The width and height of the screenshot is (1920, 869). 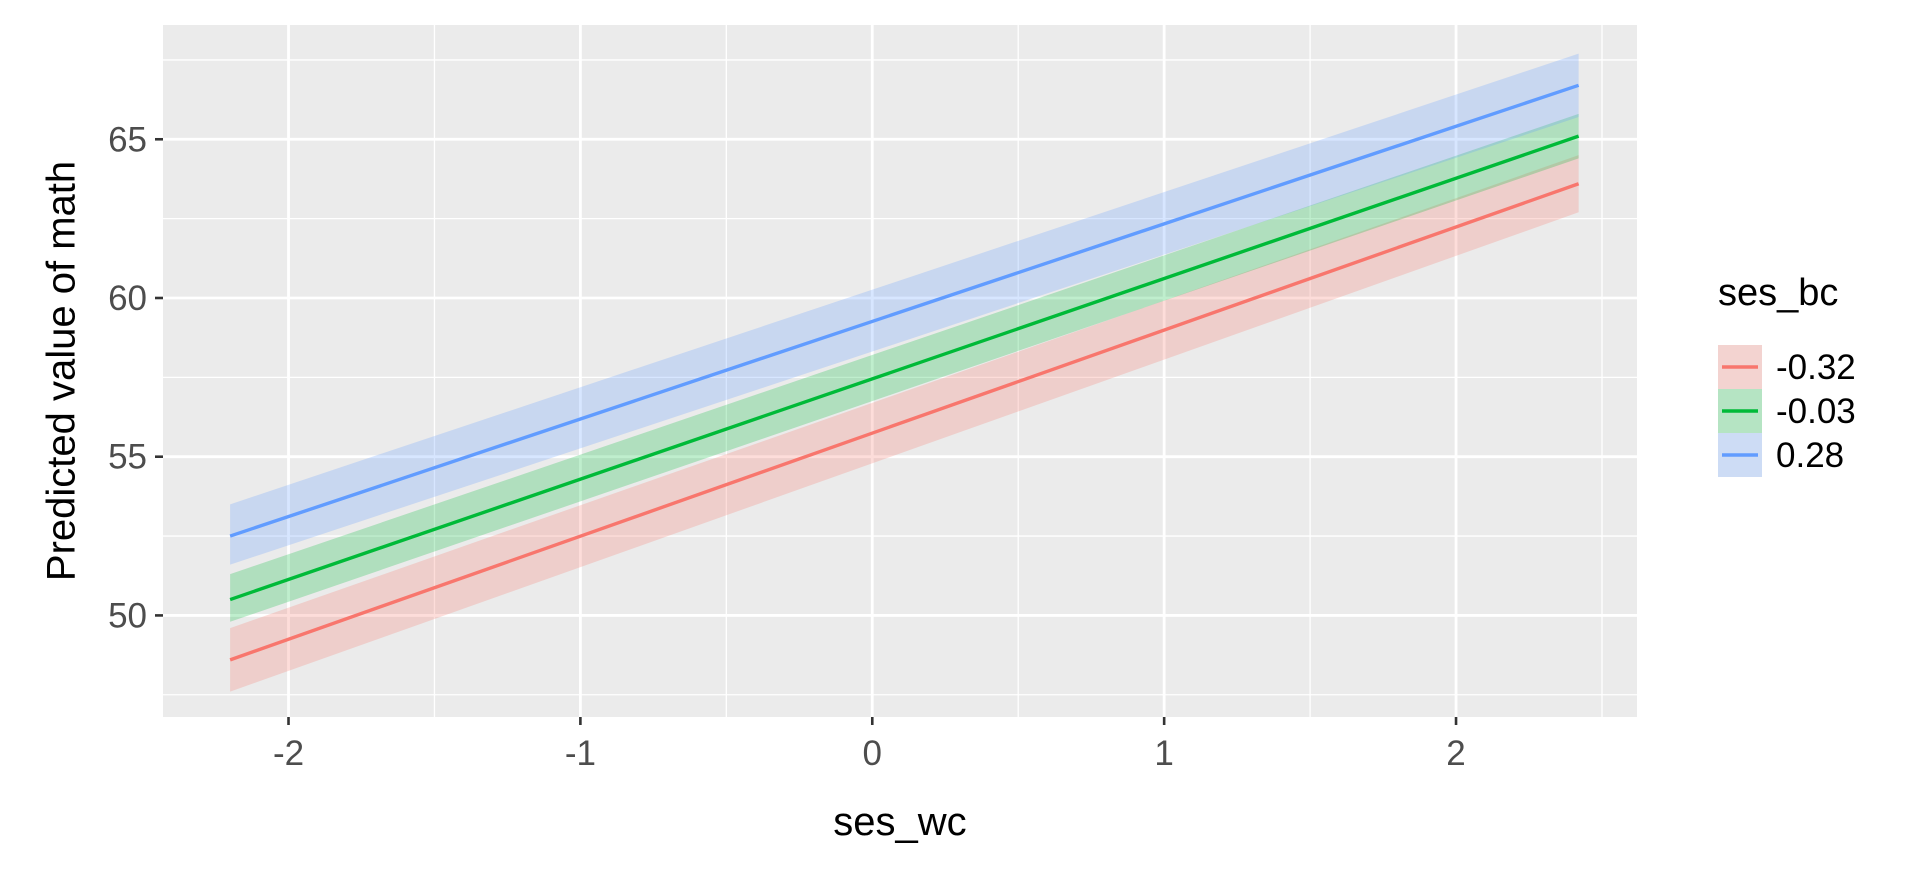 What do you see at coordinates (1778, 293) in the screenshot?
I see `legend-title: ses_bc` at bounding box center [1778, 293].